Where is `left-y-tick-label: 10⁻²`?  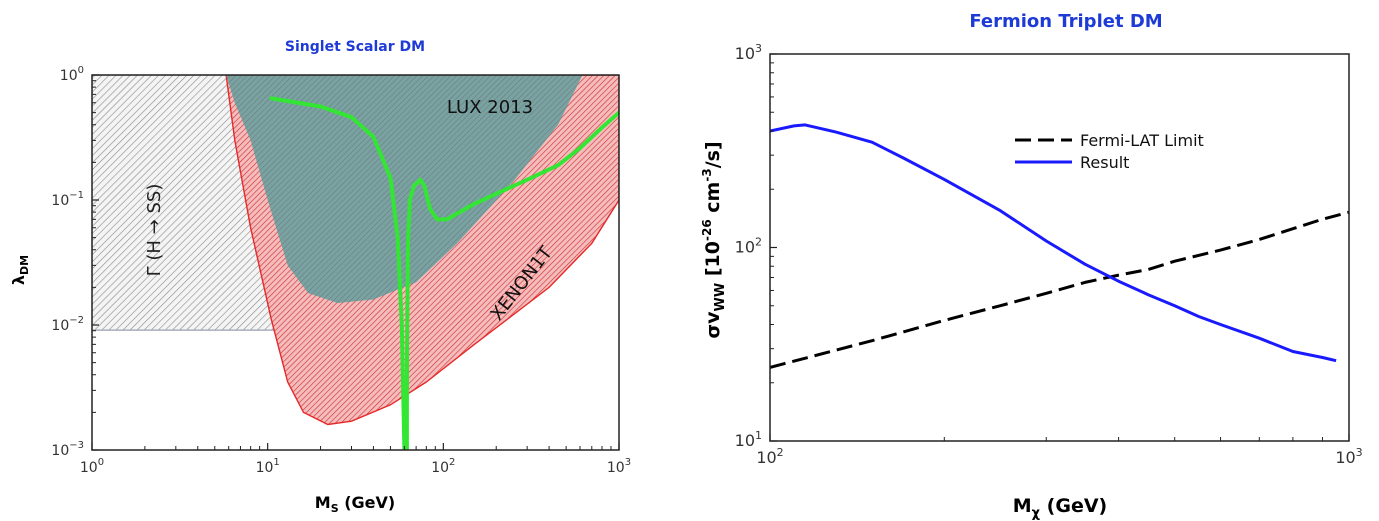 left-y-tick-label: 10⁻² is located at coordinates (67, 324).